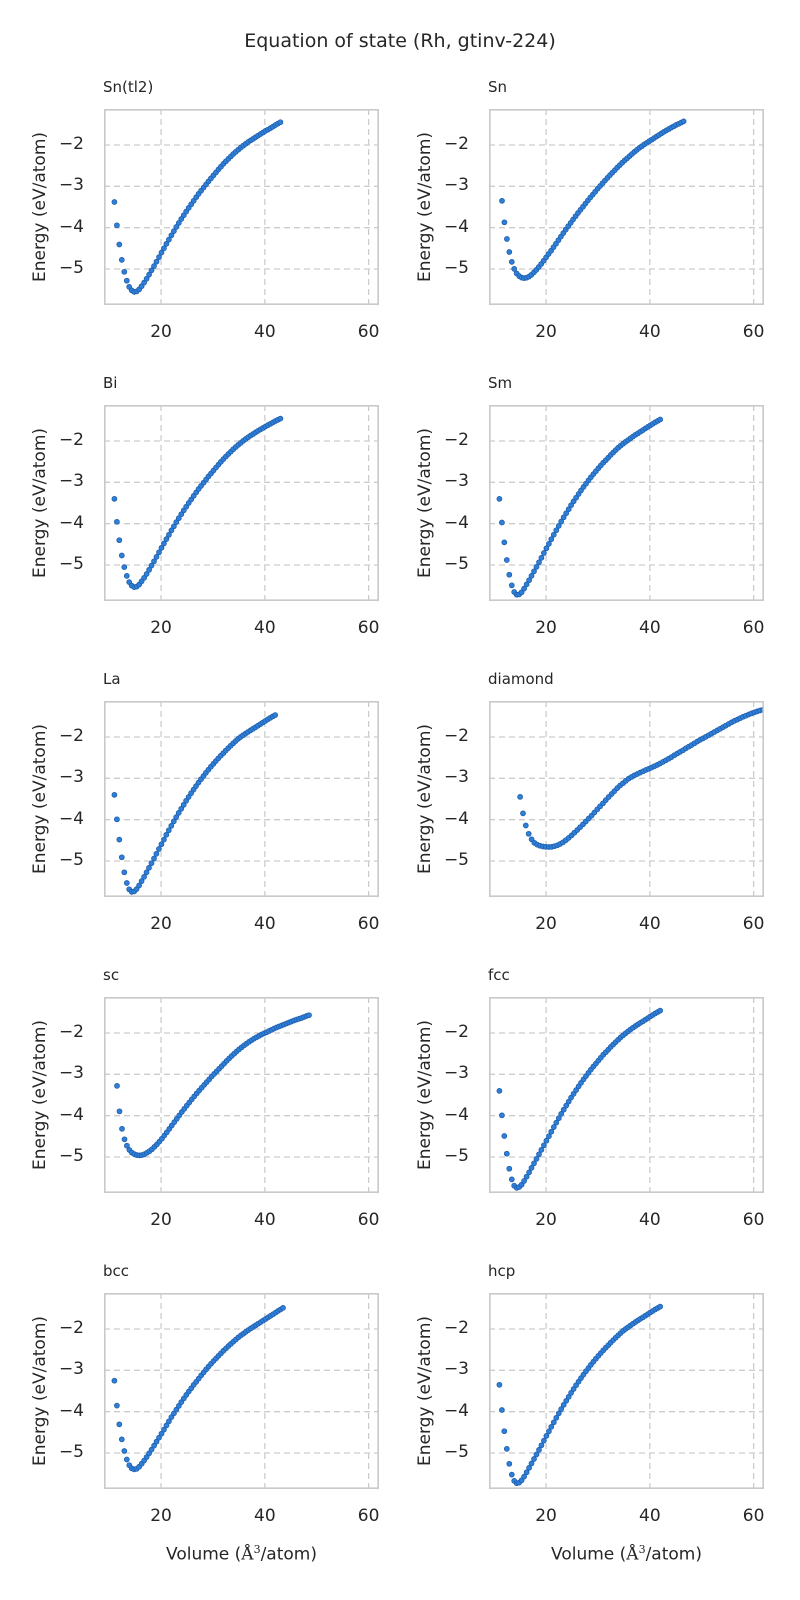 The height and width of the screenshot is (1600, 800). I want to click on subplot-title: Sn(tl2), so click(128, 87).